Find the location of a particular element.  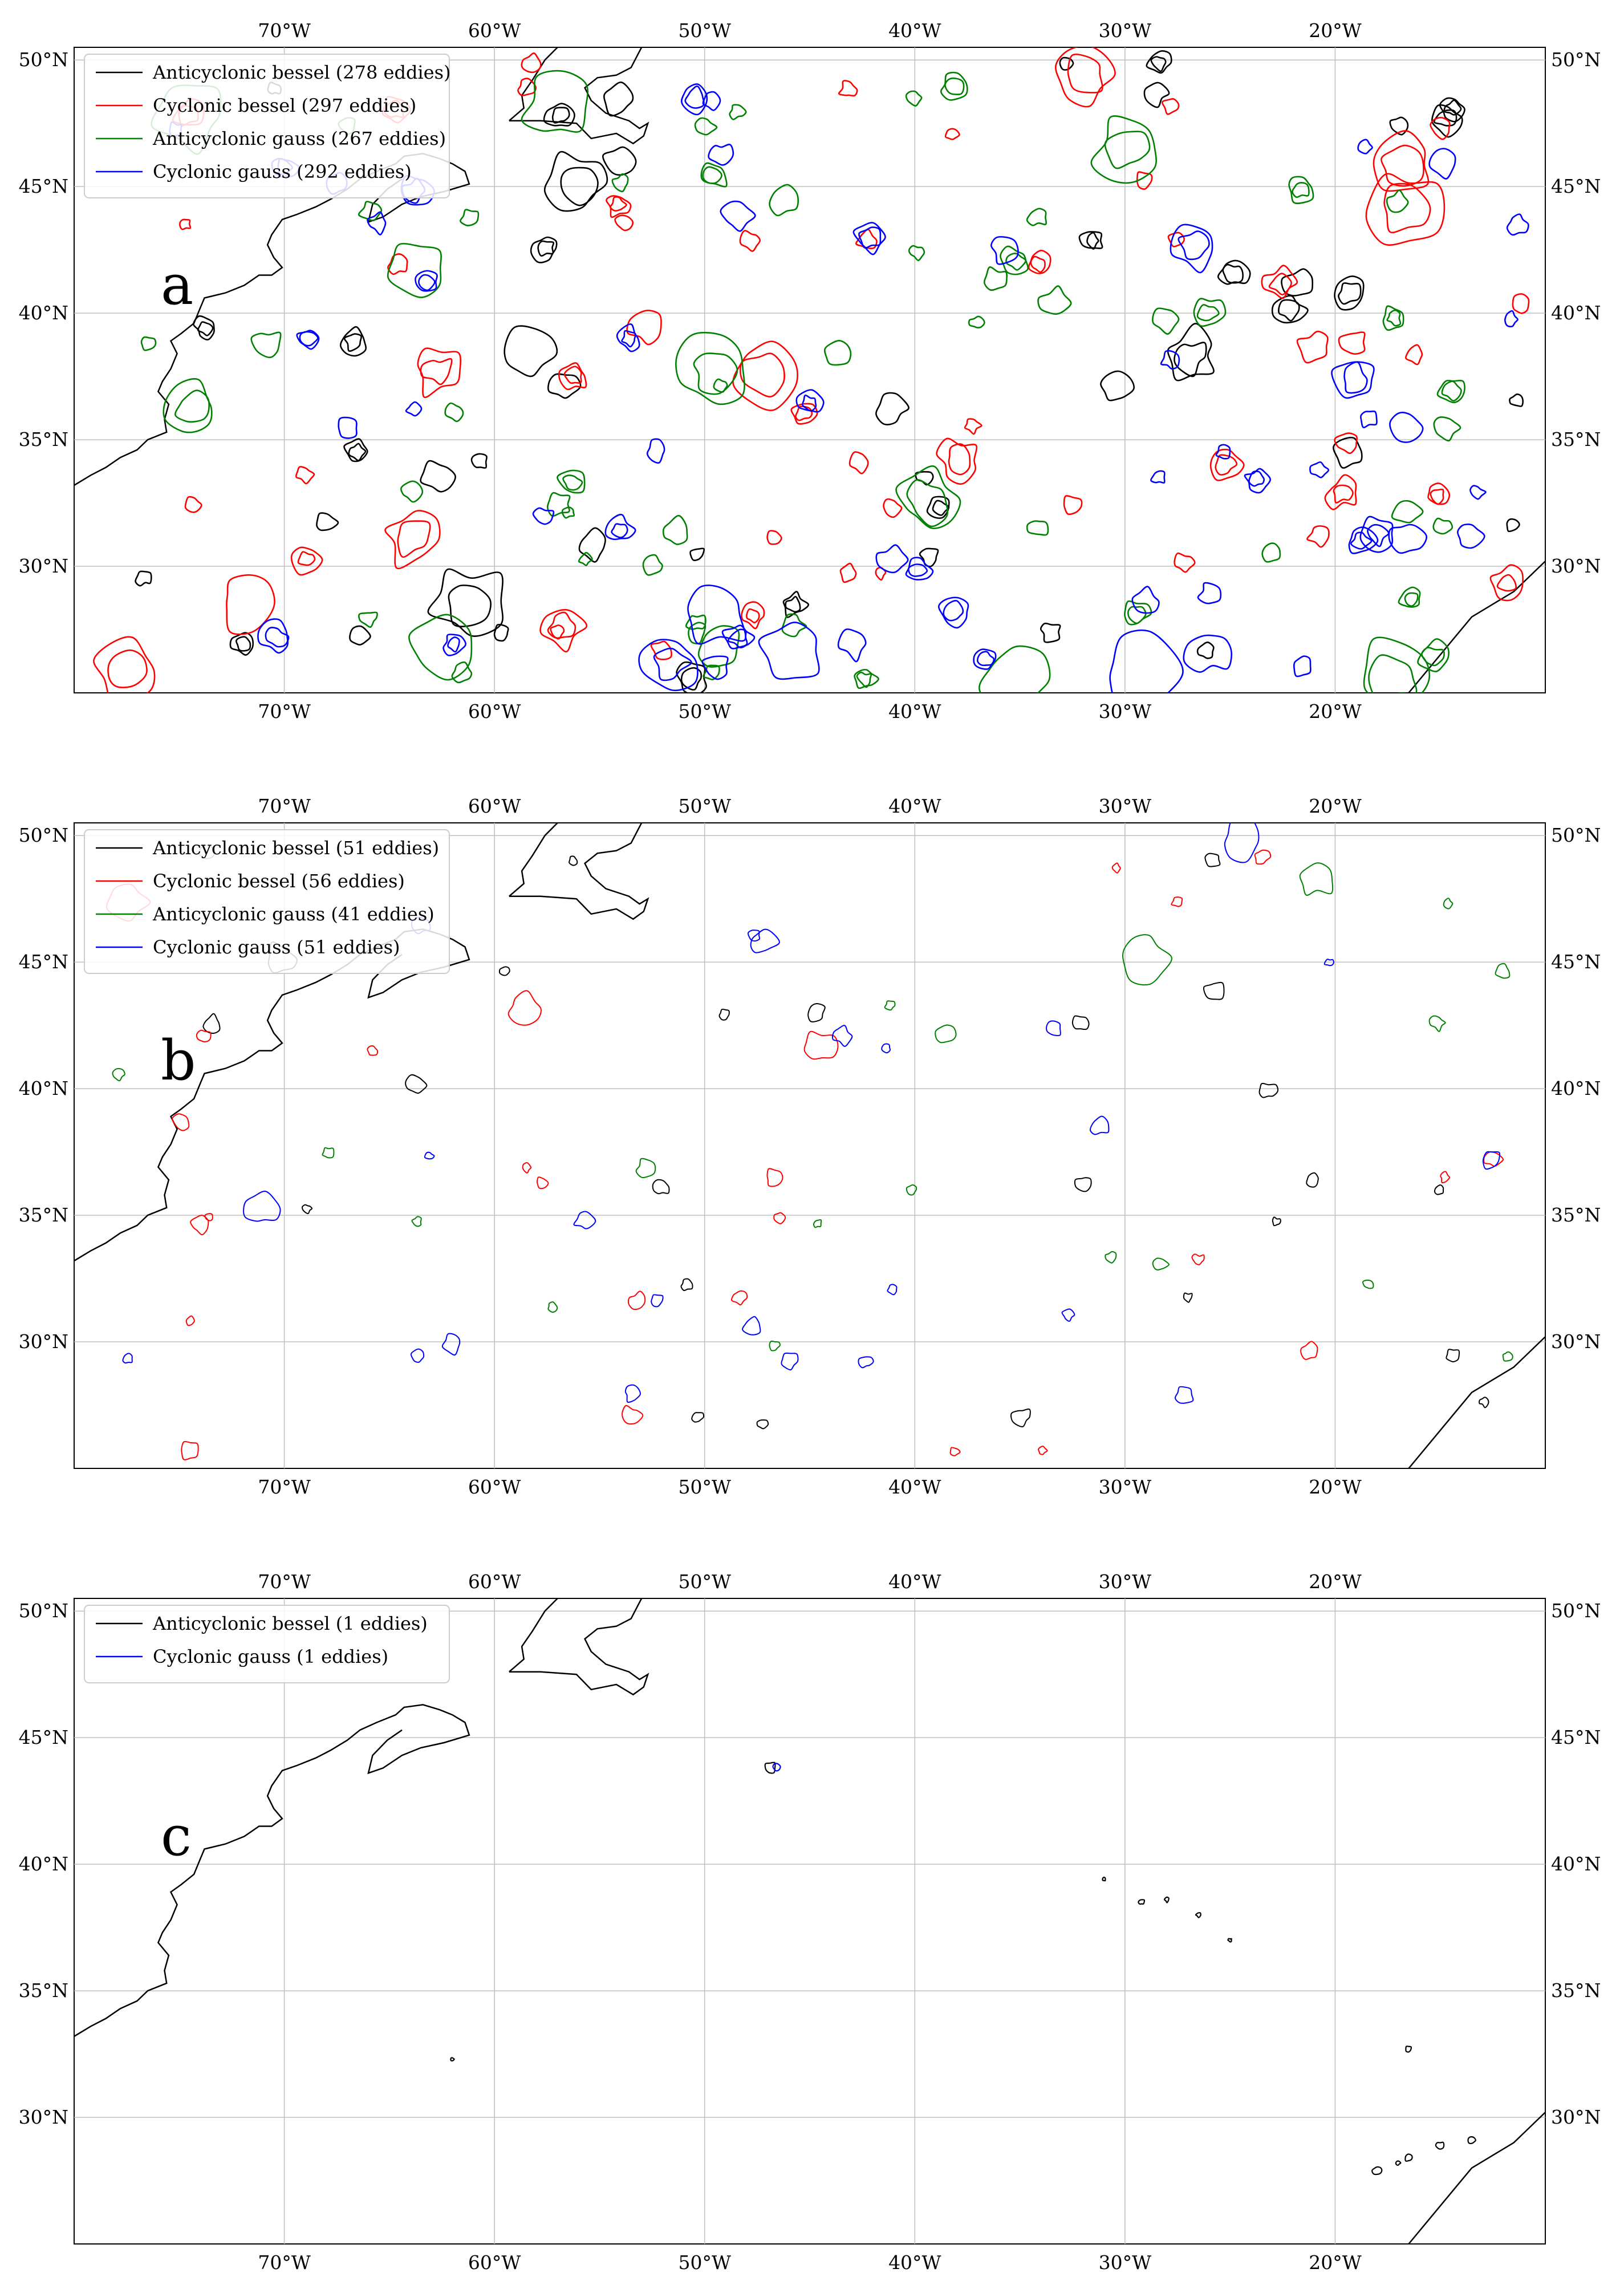

legend-label: Cyclonic gauss (292 eddies) is located at coordinates (282, 171).